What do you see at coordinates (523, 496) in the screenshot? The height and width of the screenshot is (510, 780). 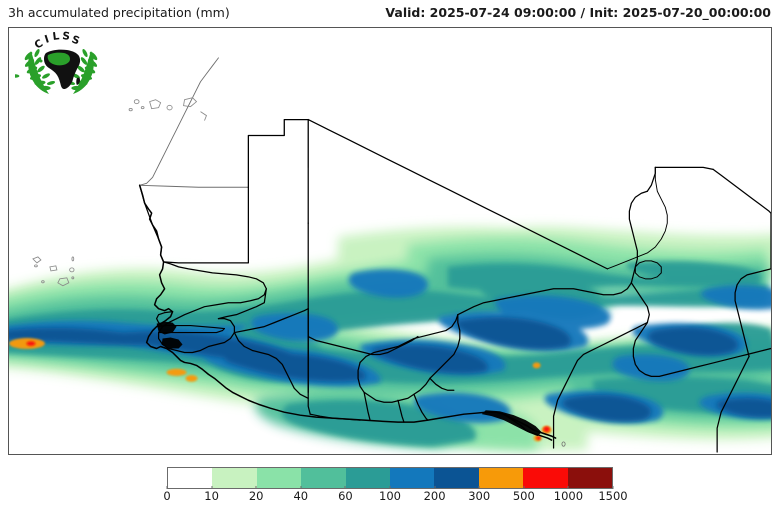 I see `colorbar-tick-500: 500` at bounding box center [523, 496].